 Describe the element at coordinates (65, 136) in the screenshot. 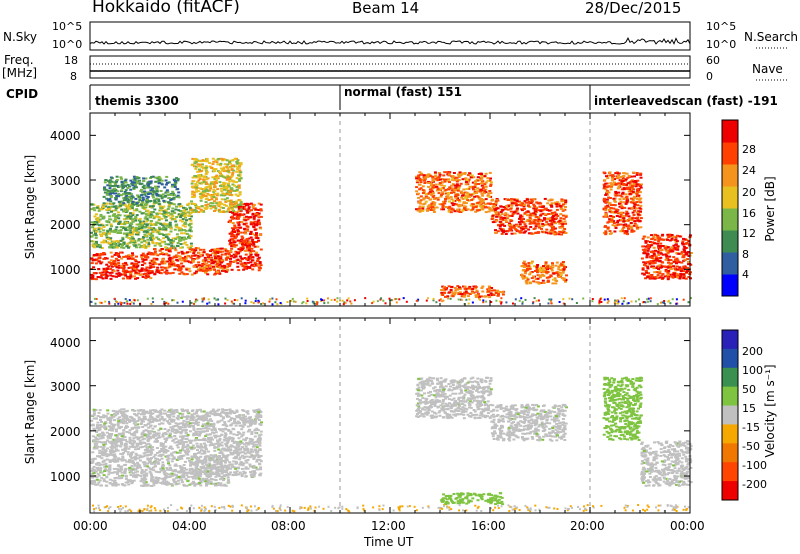

I see `power-ytick: 4000` at that location.